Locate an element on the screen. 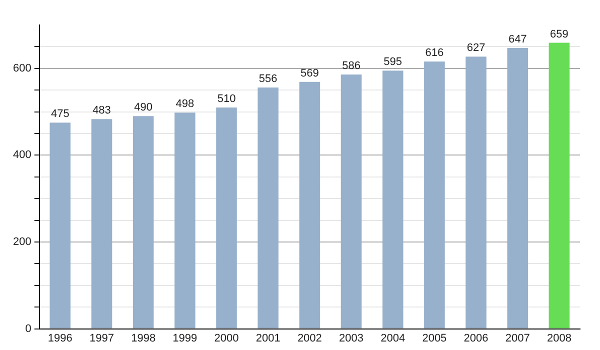 The height and width of the screenshot is (350, 600). y-tick-label: 0 is located at coordinates (28, 328).